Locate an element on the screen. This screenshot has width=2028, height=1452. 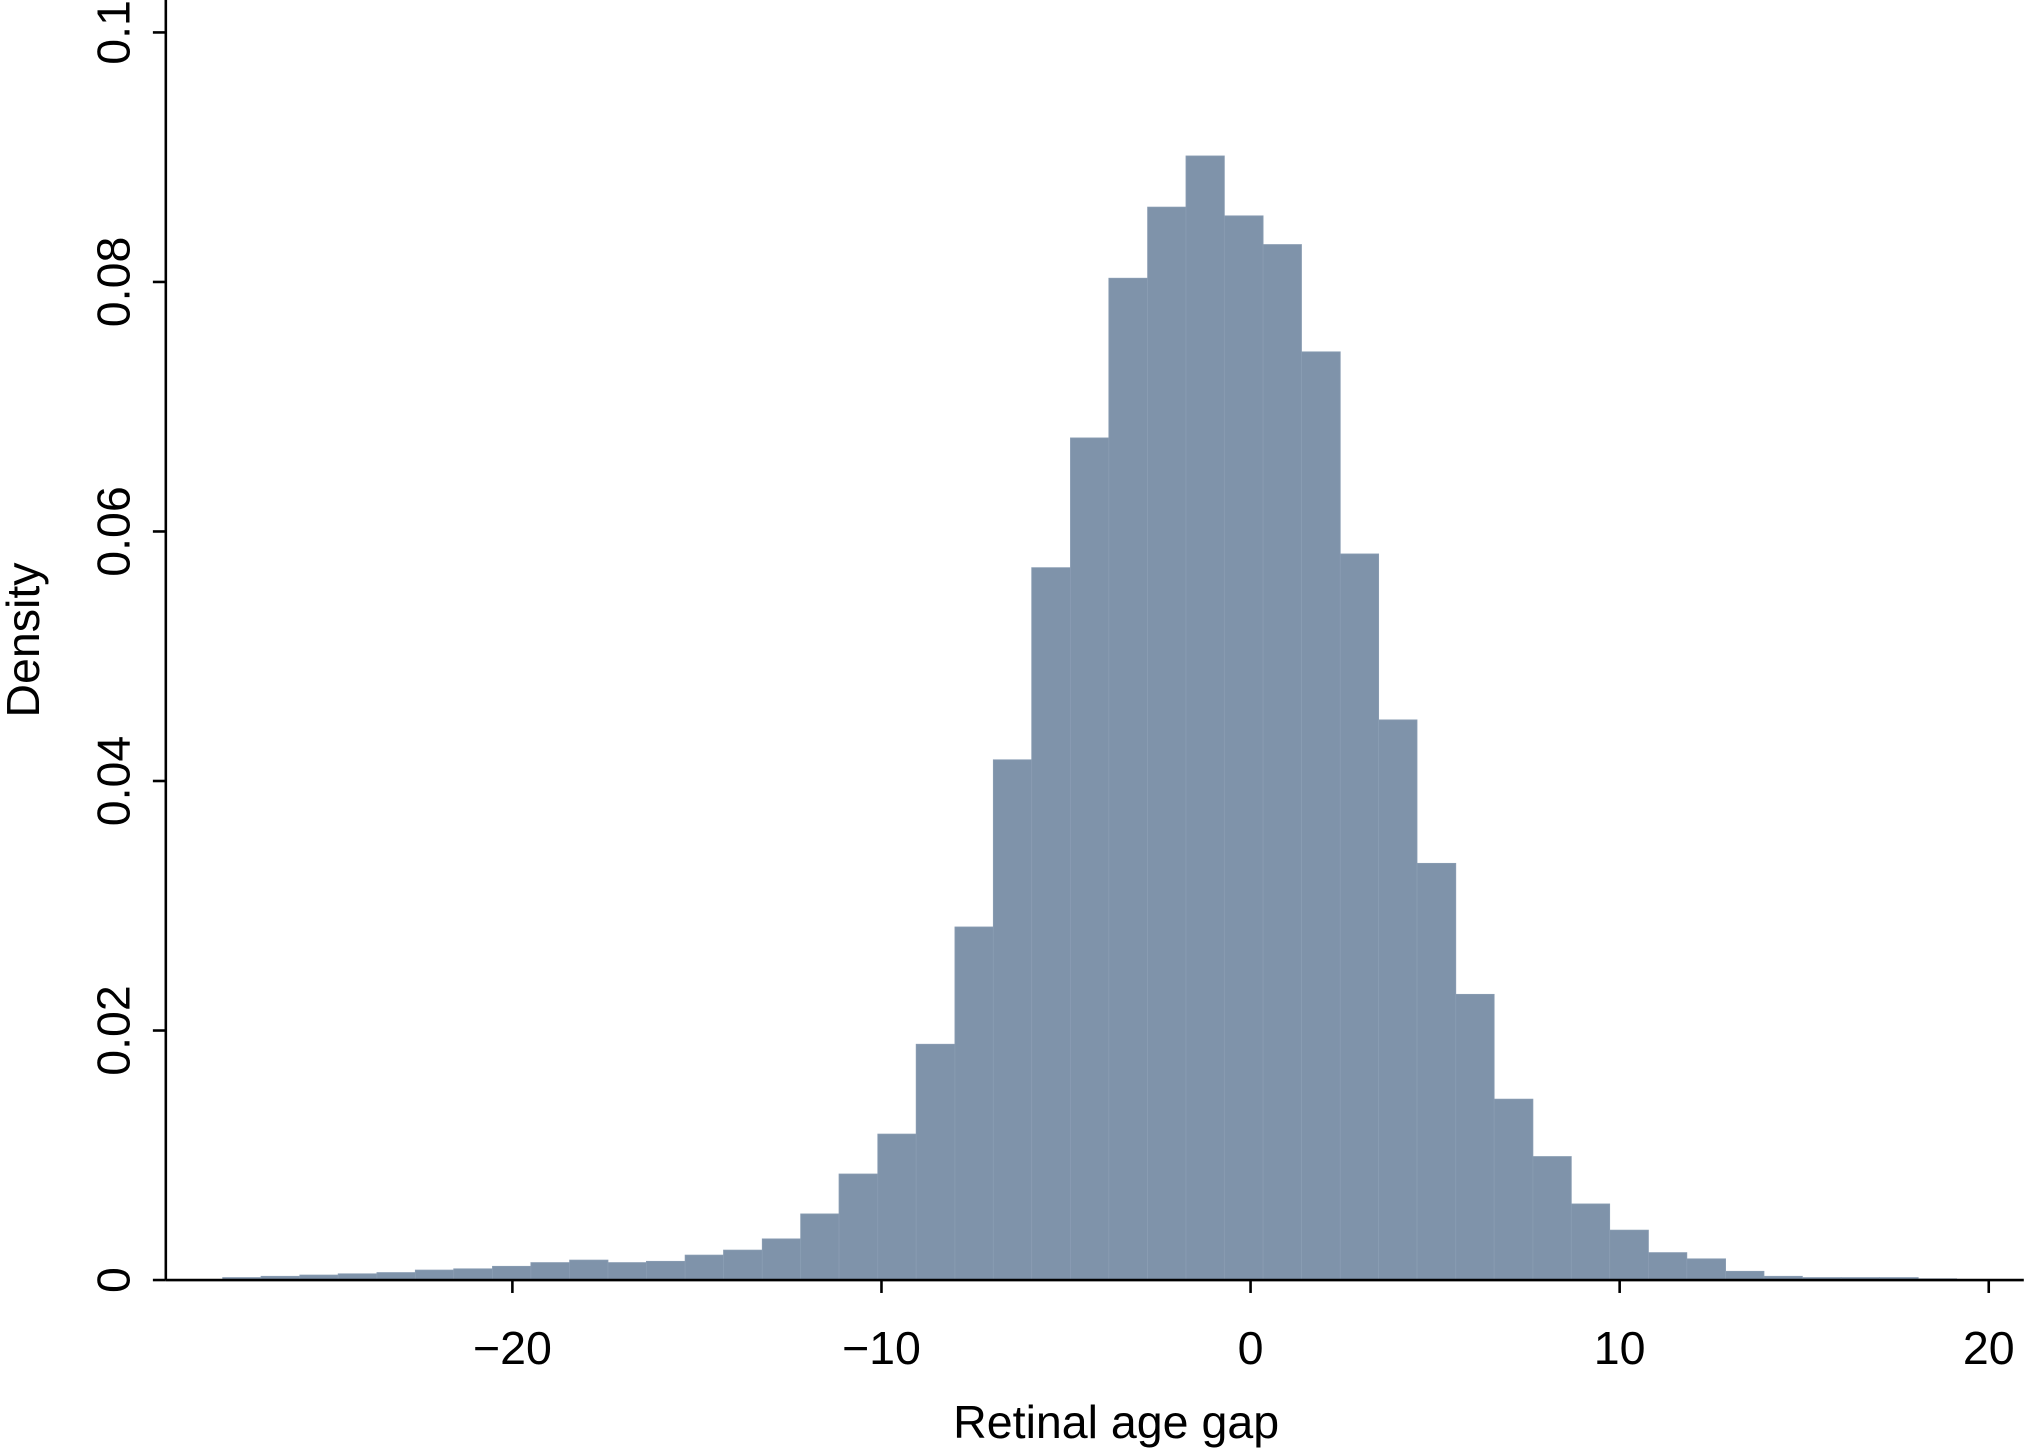
y-tick-label: 0 is located at coordinates (114, 1280).